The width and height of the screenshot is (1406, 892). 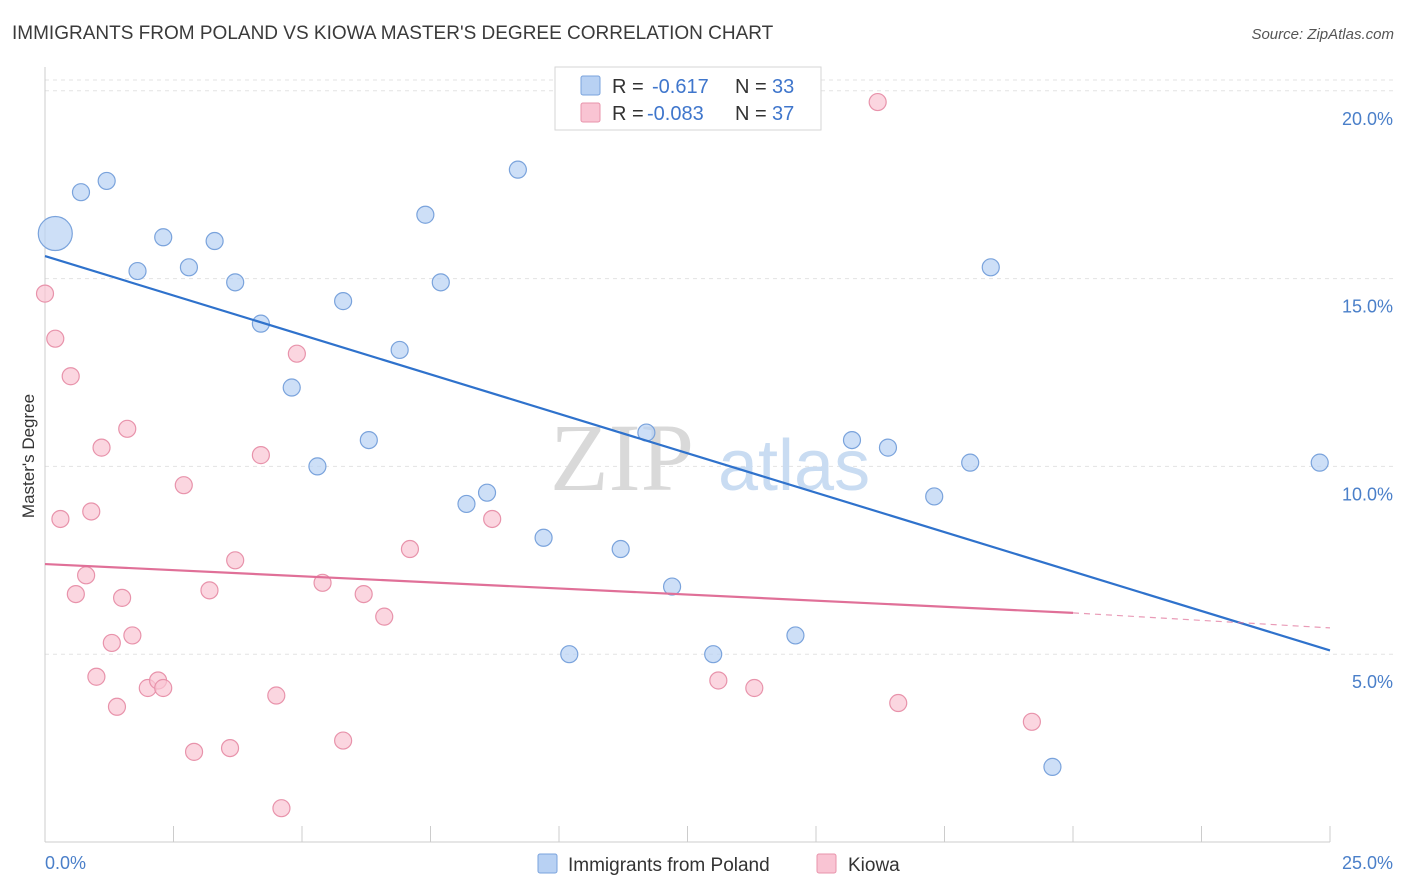 I want to click on chart-source: Source: ZipAtlas.com, so click(x=1322, y=34).